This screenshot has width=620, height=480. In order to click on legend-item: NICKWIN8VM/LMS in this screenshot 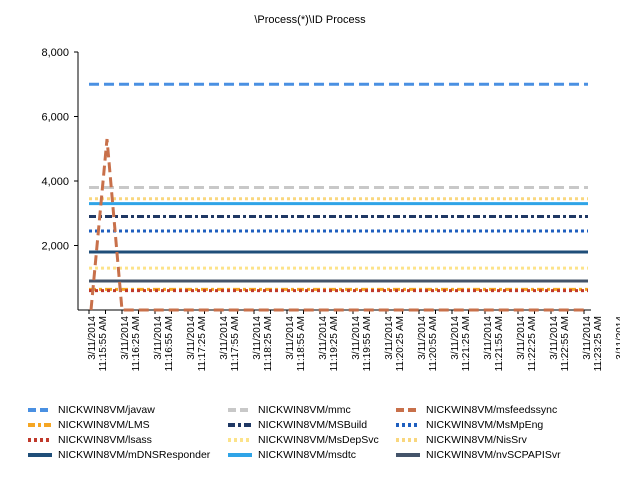, I will do `click(128, 425)`.